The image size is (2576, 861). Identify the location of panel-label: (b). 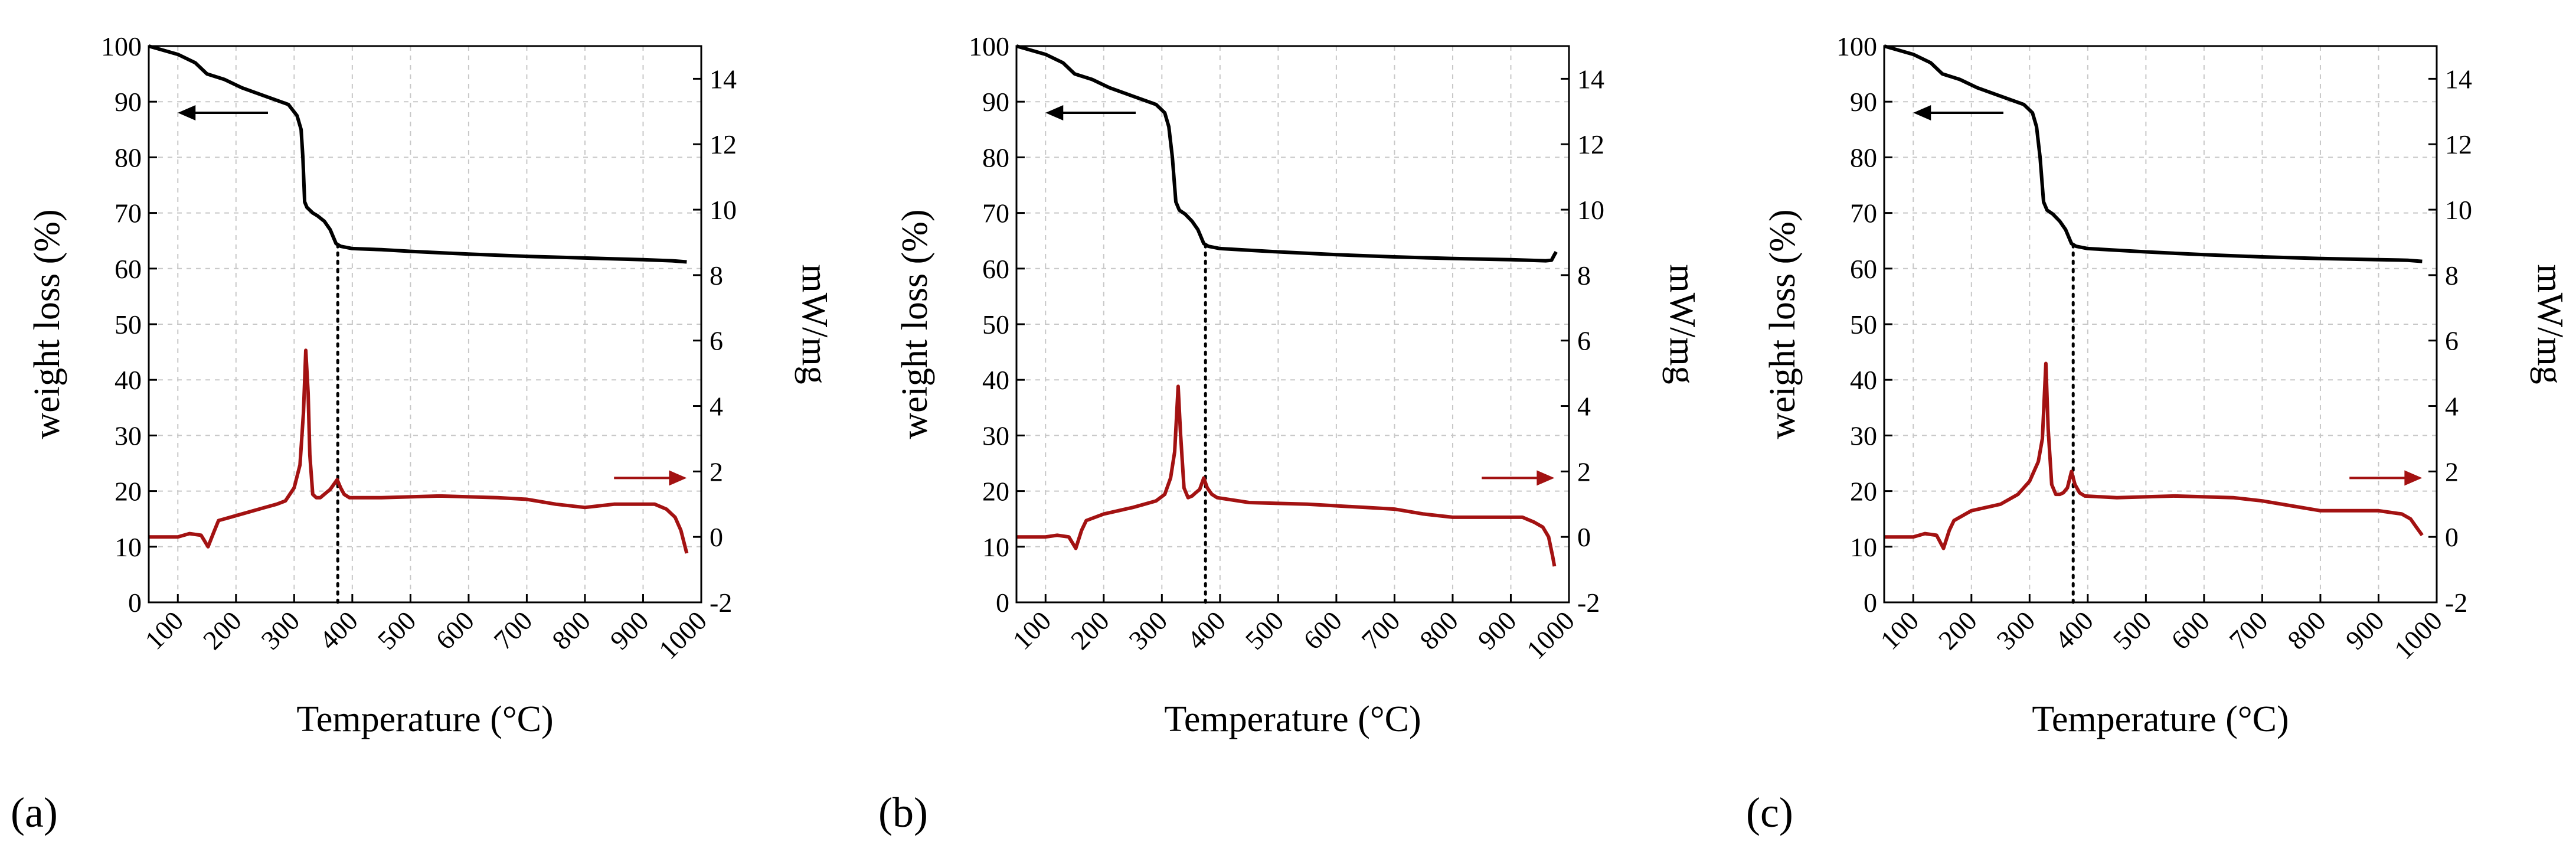
(903, 813).